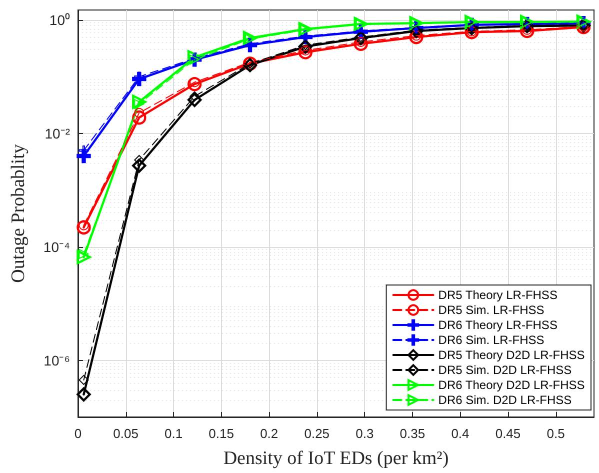  Describe the element at coordinates (511, 355) in the screenshot. I see `legend-label: DR5 Theory D2D LR-FHSS` at that location.